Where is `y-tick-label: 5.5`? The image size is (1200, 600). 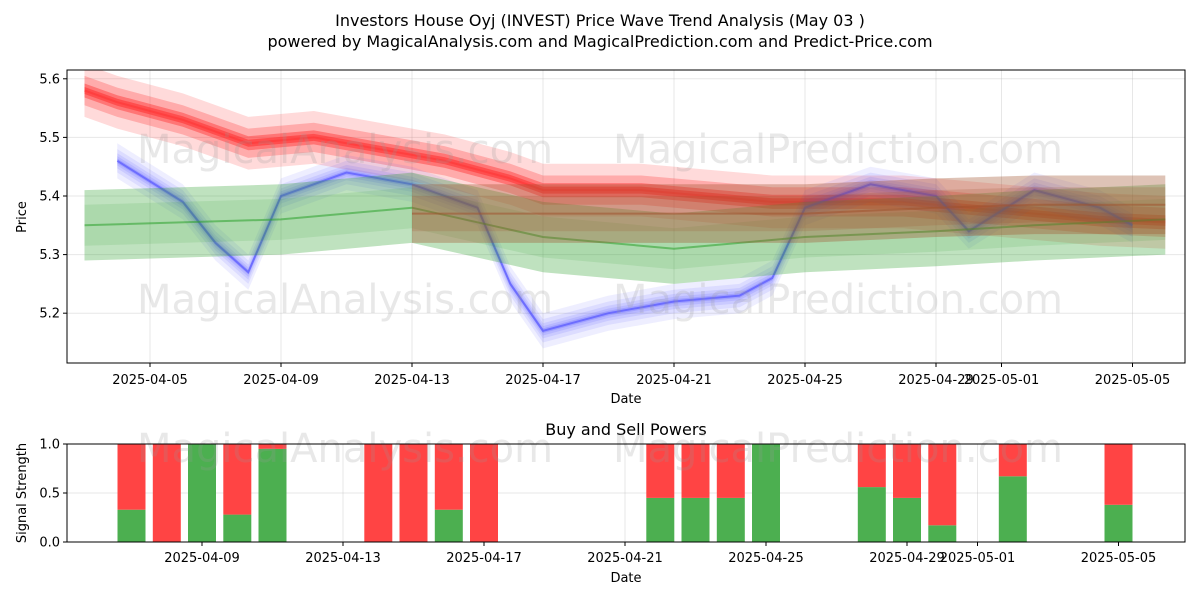 y-tick-label: 5.5 is located at coordinates (49, 138).